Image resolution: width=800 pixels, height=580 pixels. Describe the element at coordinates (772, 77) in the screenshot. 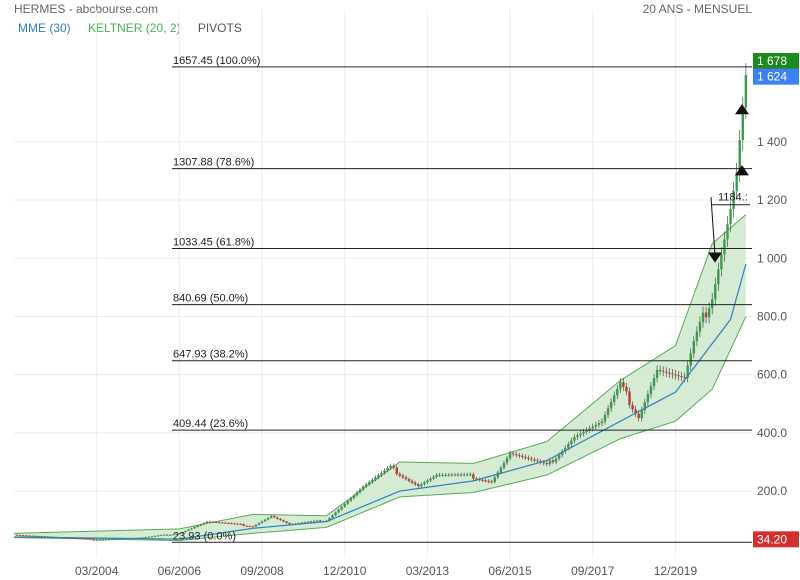

I see `price-badge-label: 1 624` at that location.